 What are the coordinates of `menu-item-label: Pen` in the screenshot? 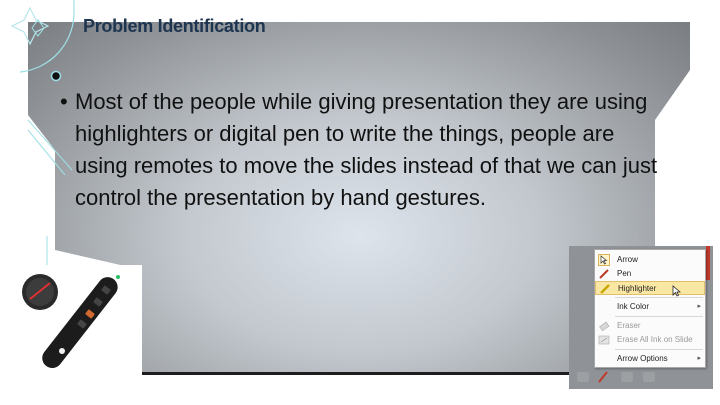 It's located at (624, 273).